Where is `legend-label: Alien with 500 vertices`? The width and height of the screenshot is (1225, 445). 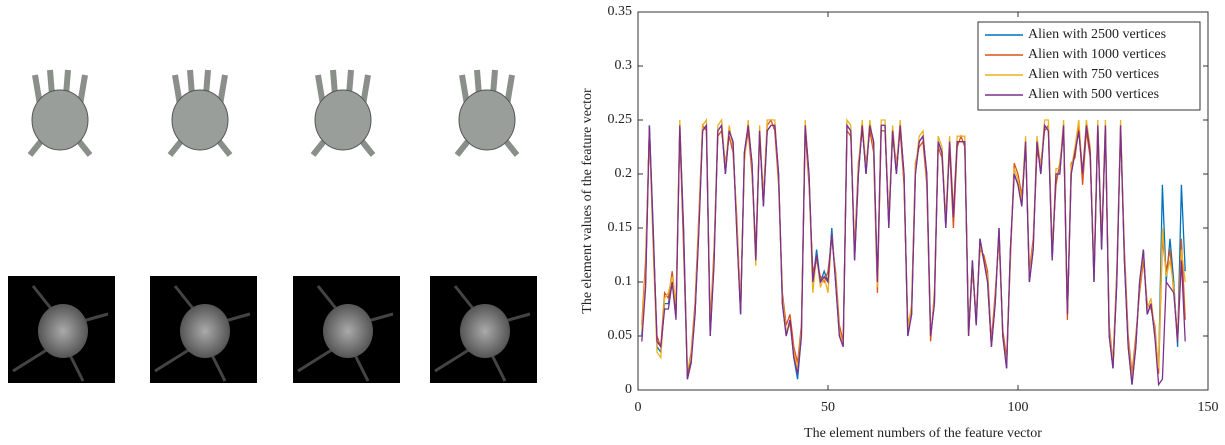
legend-label: Alien with 500 vertices is located at coordinates (1093, 94).